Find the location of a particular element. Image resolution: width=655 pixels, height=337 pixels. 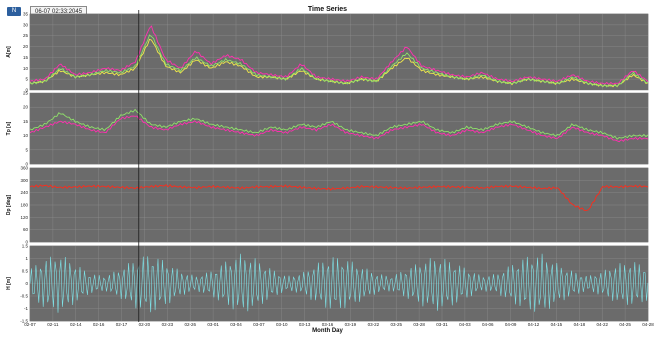

panel-3-y-tick-label: 300 is located at coordinates (24, 180).